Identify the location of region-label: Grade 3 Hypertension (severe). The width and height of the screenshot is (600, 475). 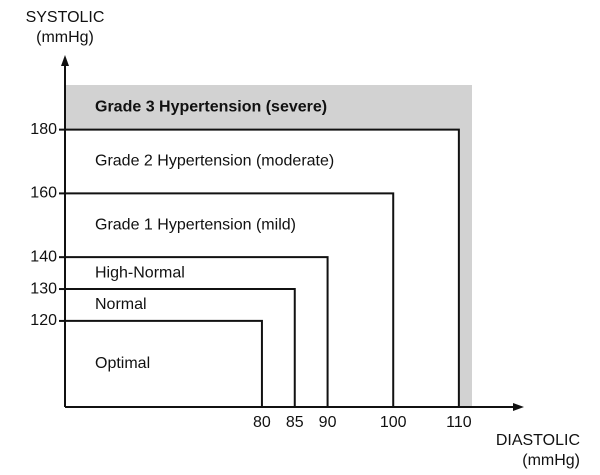
(211, 107).